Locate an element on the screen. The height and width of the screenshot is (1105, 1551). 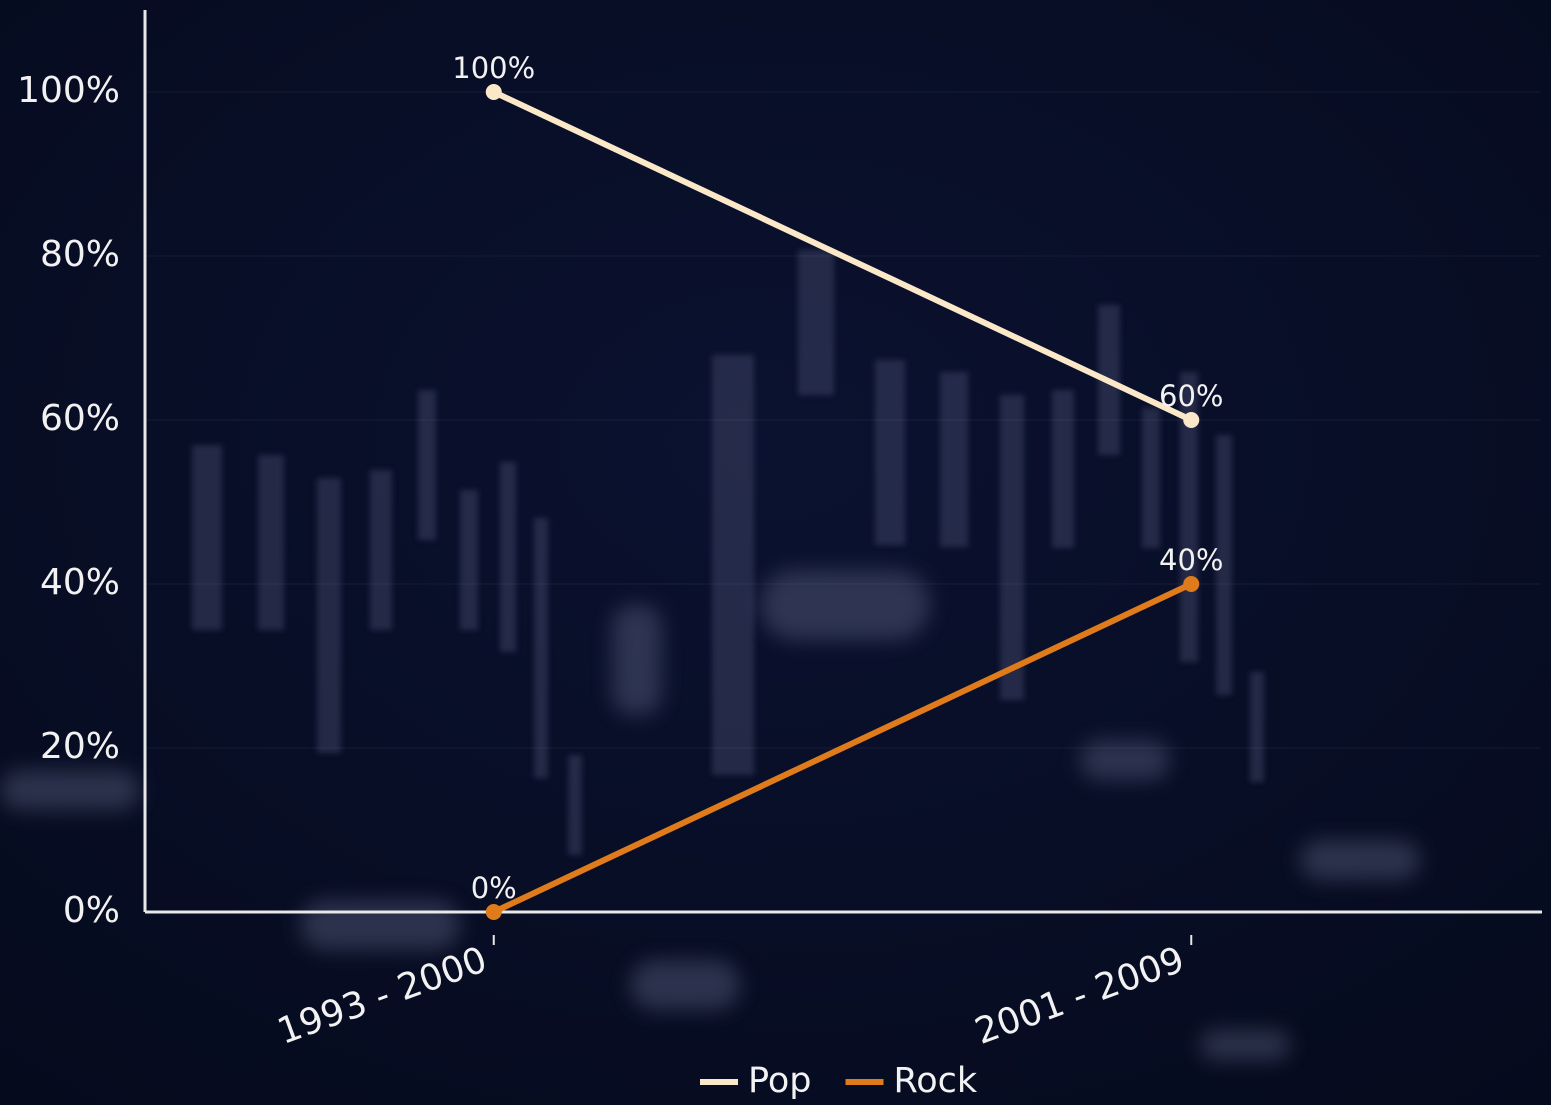
y-tick-label: 60% is located at coordinates (80, 418).